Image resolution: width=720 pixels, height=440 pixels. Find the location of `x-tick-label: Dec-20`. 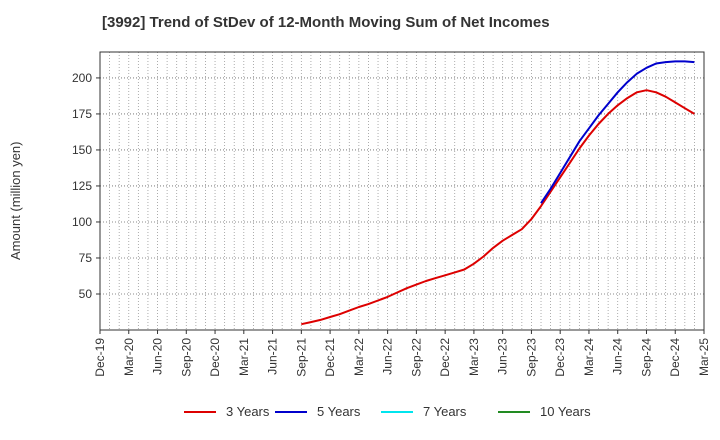

x-tick-label: Dec-20 is located at coordinates (215, 357).